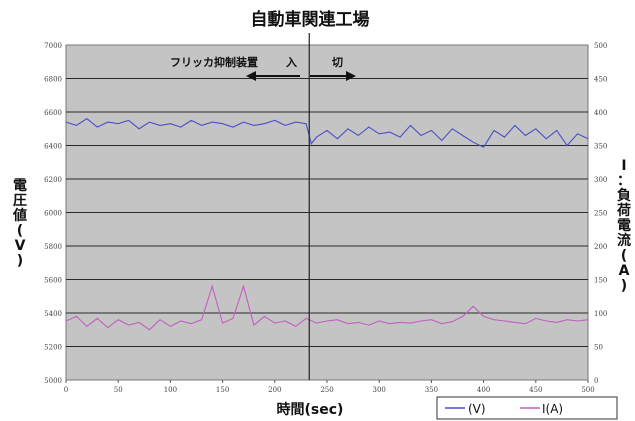  What do you see at coordinates (624, 225) in the screenshot?
I see `y-right-axis-label-char: 電` at bounding box center [624, 225].